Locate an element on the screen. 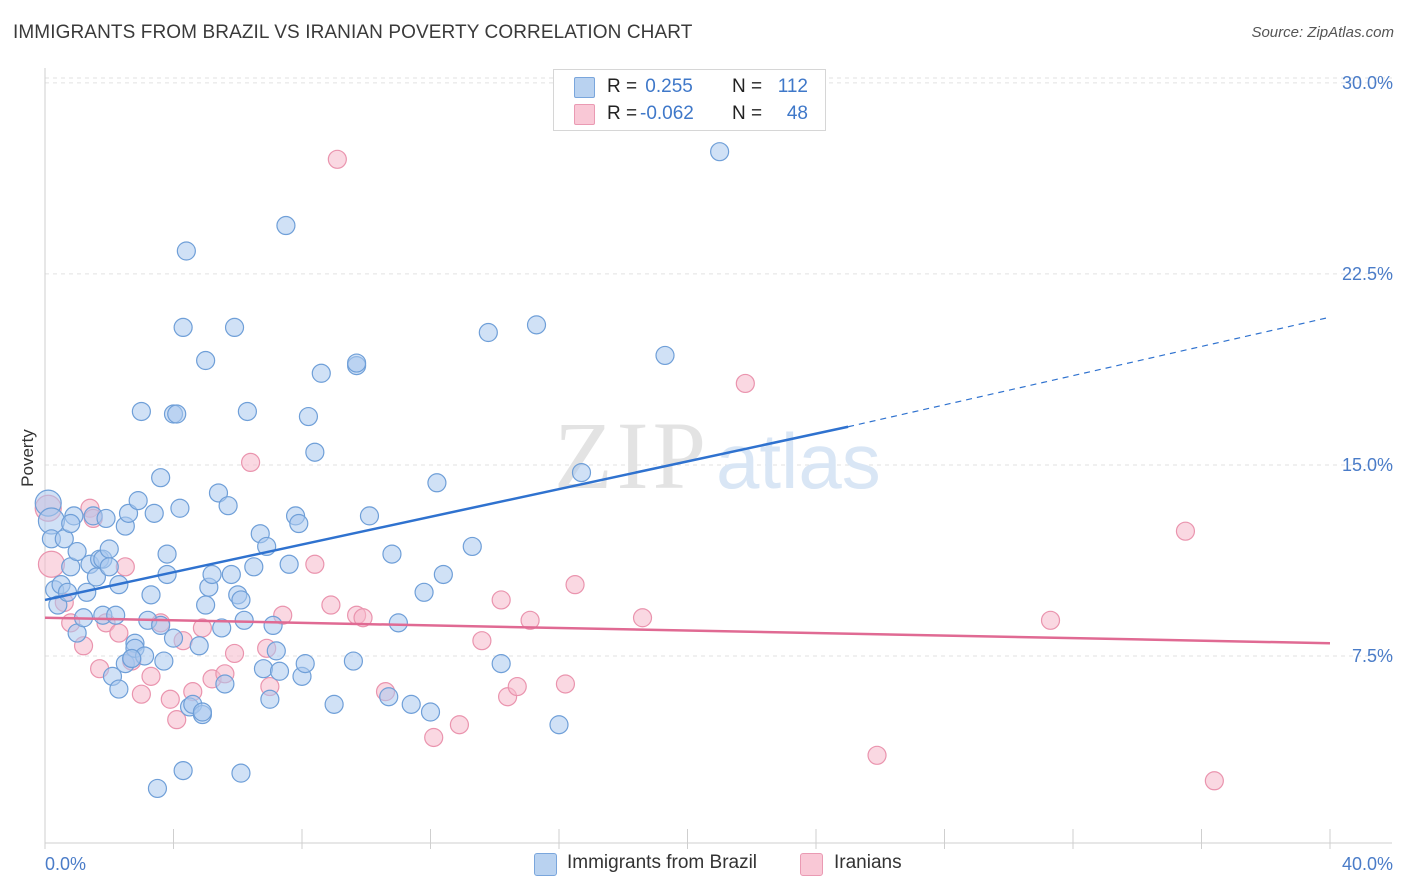 The image size is (1406, 892). watermark-atlas: atlas is located at coordinates (798, 461).